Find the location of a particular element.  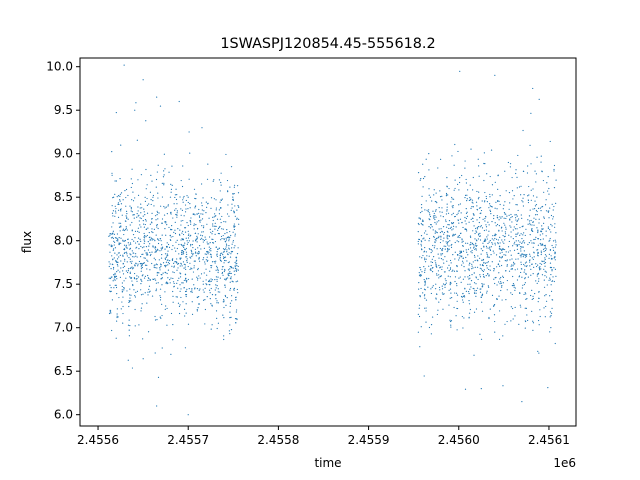

y-tick-label: 10.0 is located at coordinates (59, 67).